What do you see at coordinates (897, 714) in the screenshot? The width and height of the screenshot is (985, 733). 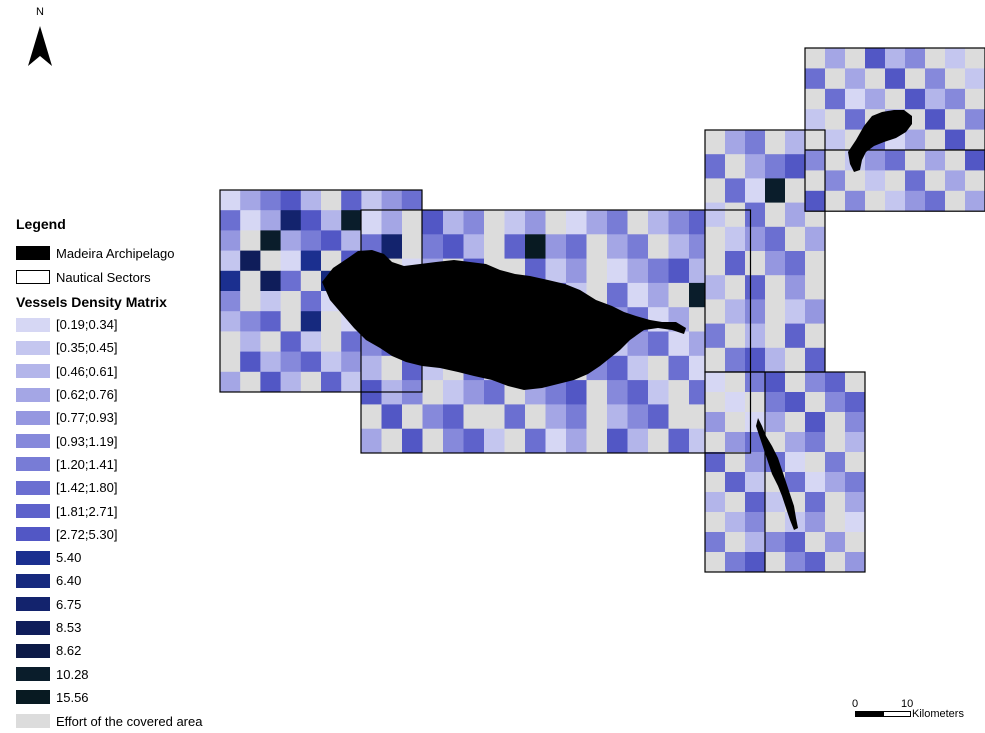 I see `scale-segment-white` at bounding box center [897, 714].